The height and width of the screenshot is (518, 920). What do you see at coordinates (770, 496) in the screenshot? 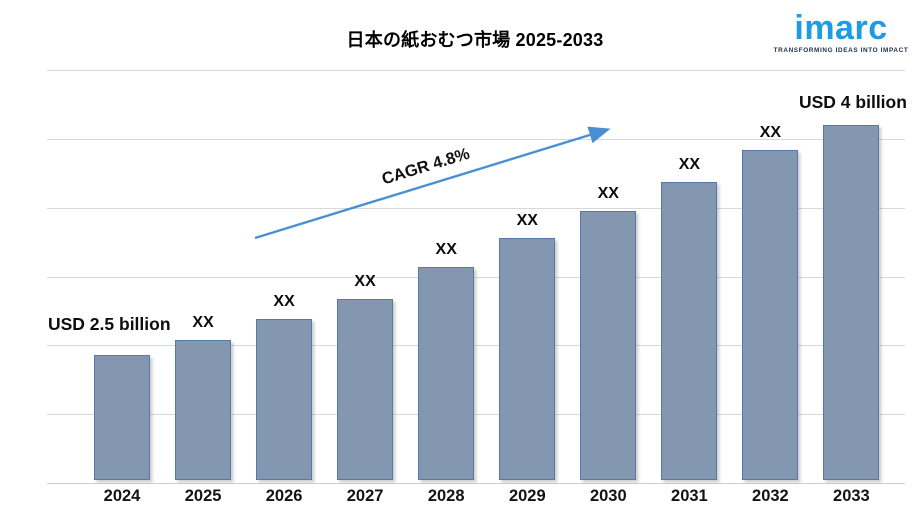
I see `x-axis-label-2032: 2032` at bounding box center [770, 496].